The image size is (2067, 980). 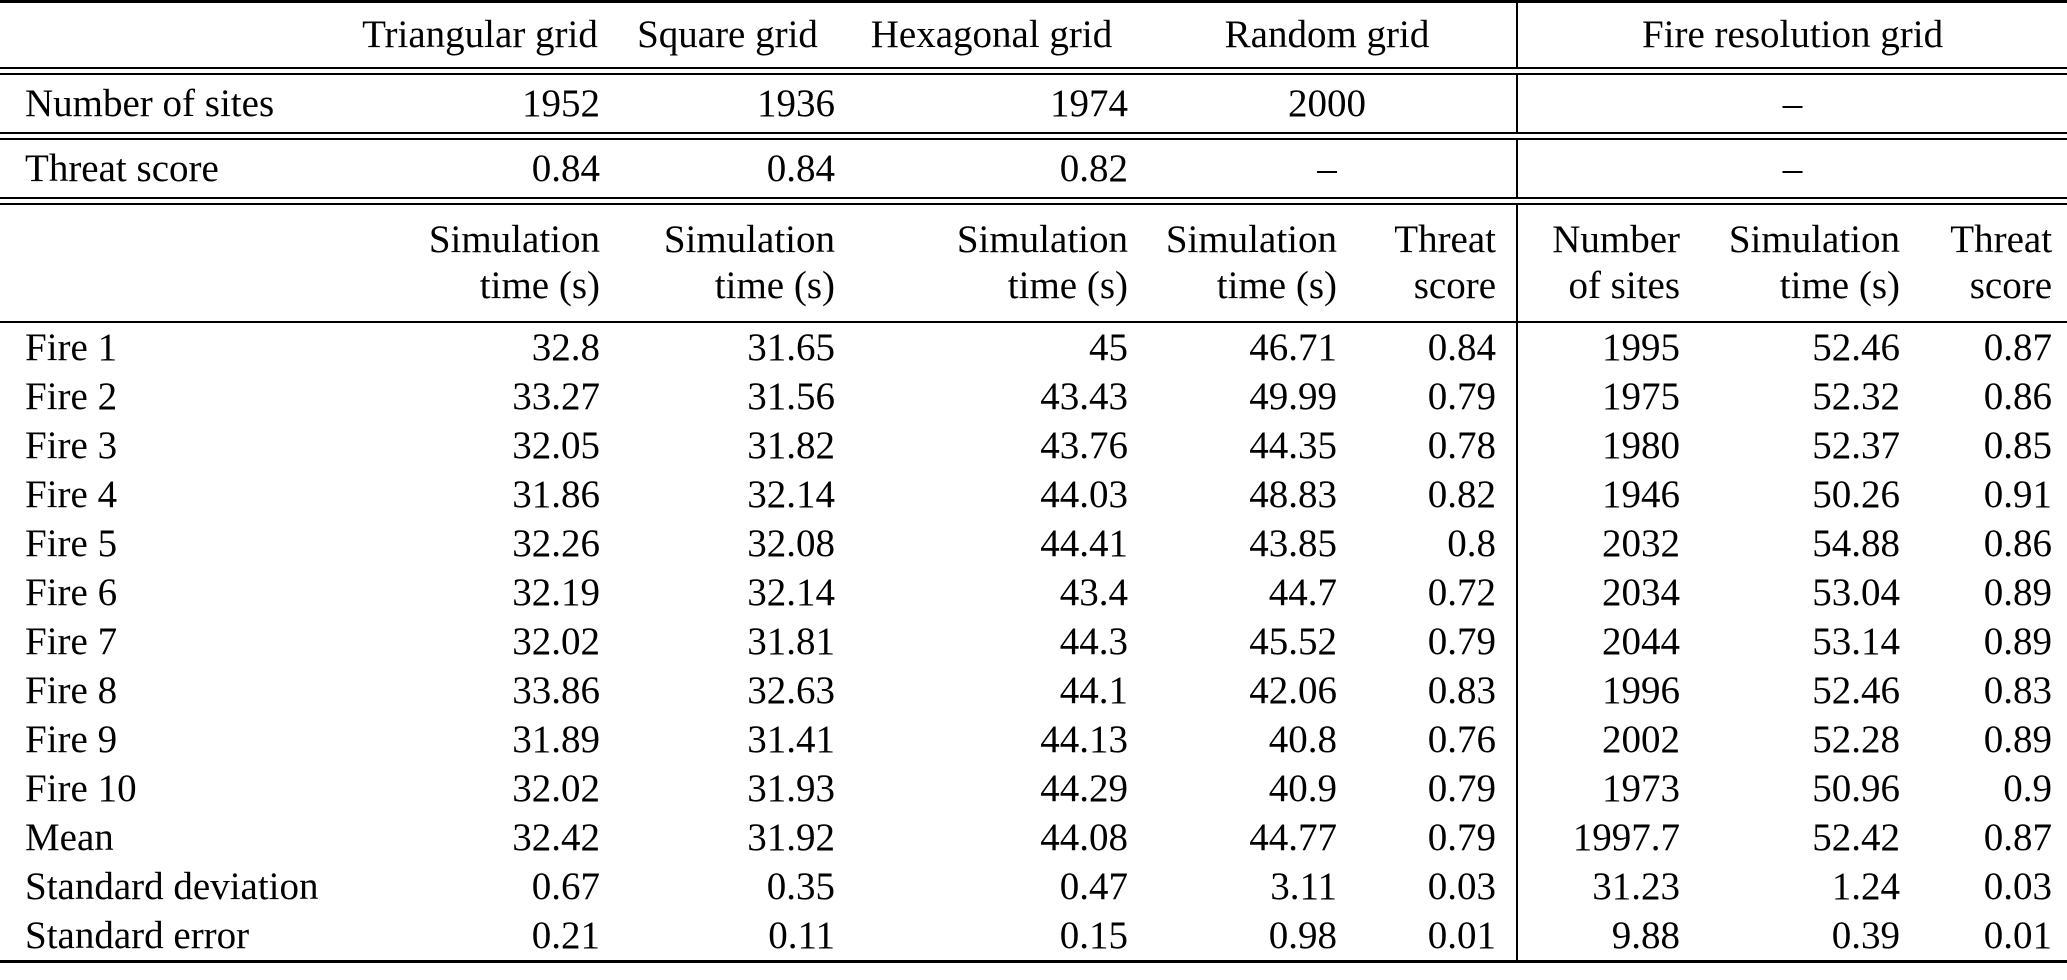 I want to click on cell-hexagonal-time: 44.3, so click(x=1093, y=641).